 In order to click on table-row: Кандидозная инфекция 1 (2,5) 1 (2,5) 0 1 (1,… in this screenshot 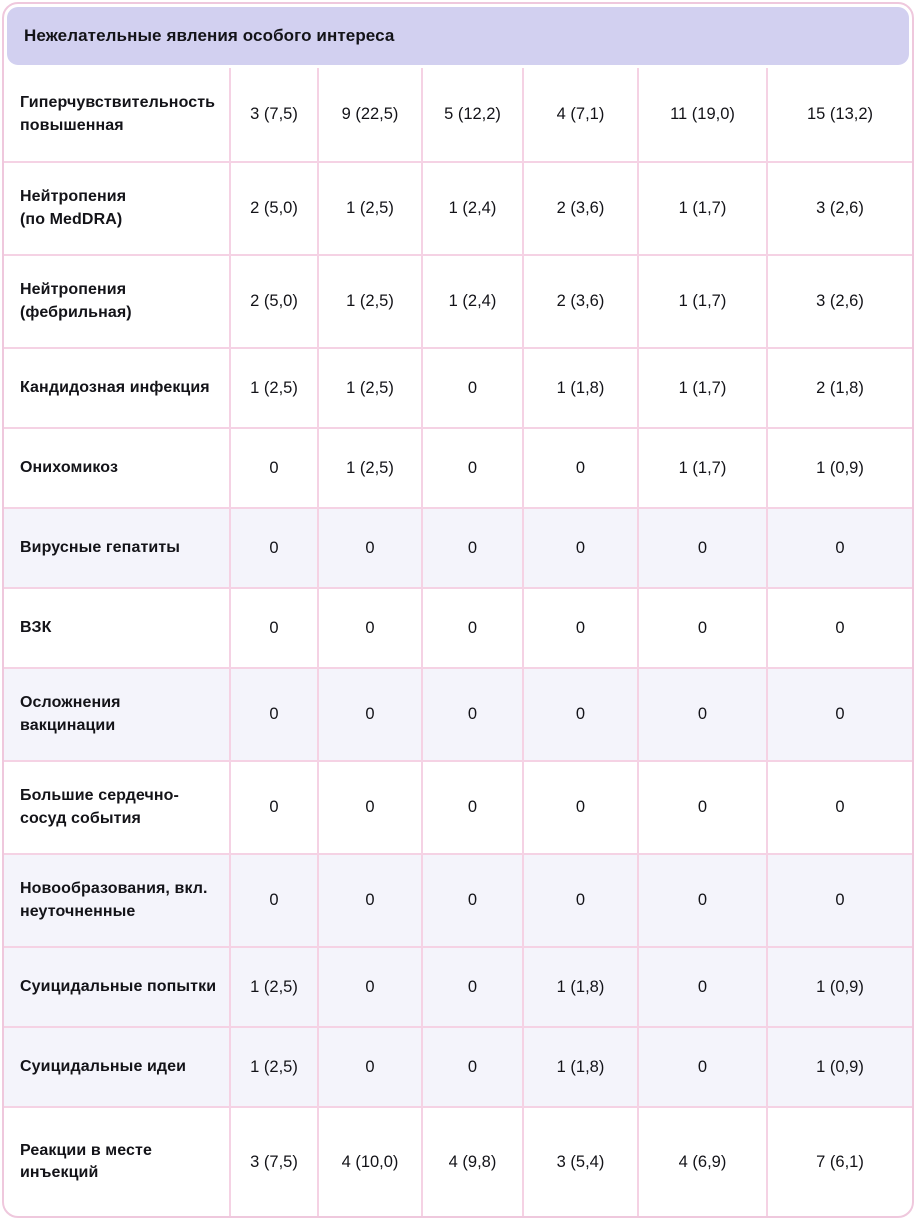, I will do `click(458, 387)`.